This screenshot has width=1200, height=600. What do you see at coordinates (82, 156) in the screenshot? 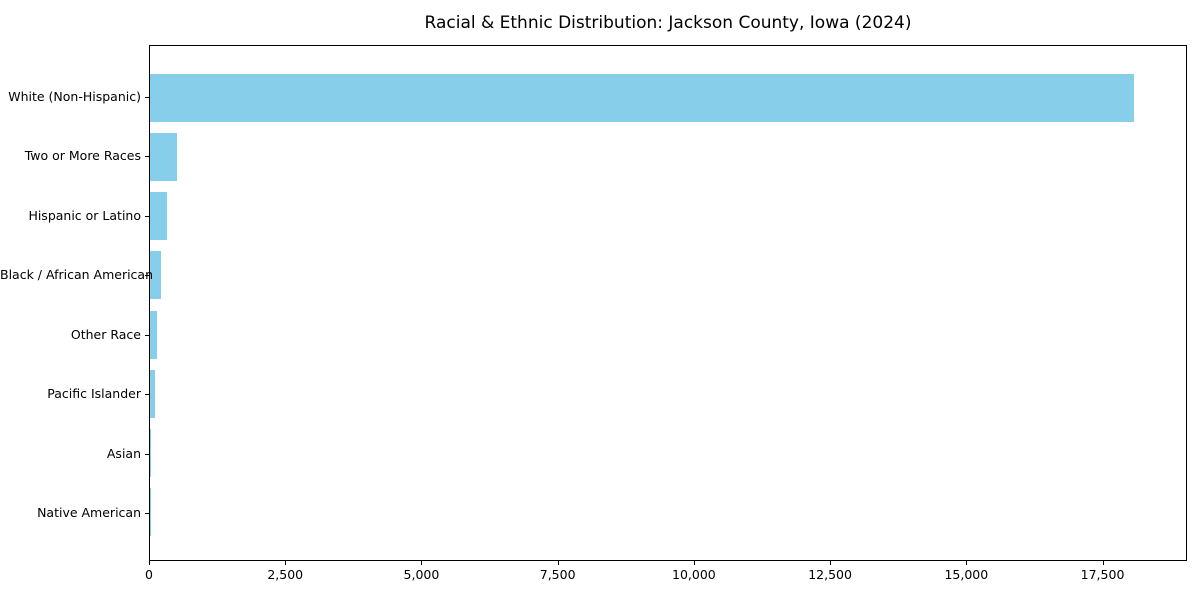
I see `y-axis-label: Two or More Races` at bounding box center [82, 156].